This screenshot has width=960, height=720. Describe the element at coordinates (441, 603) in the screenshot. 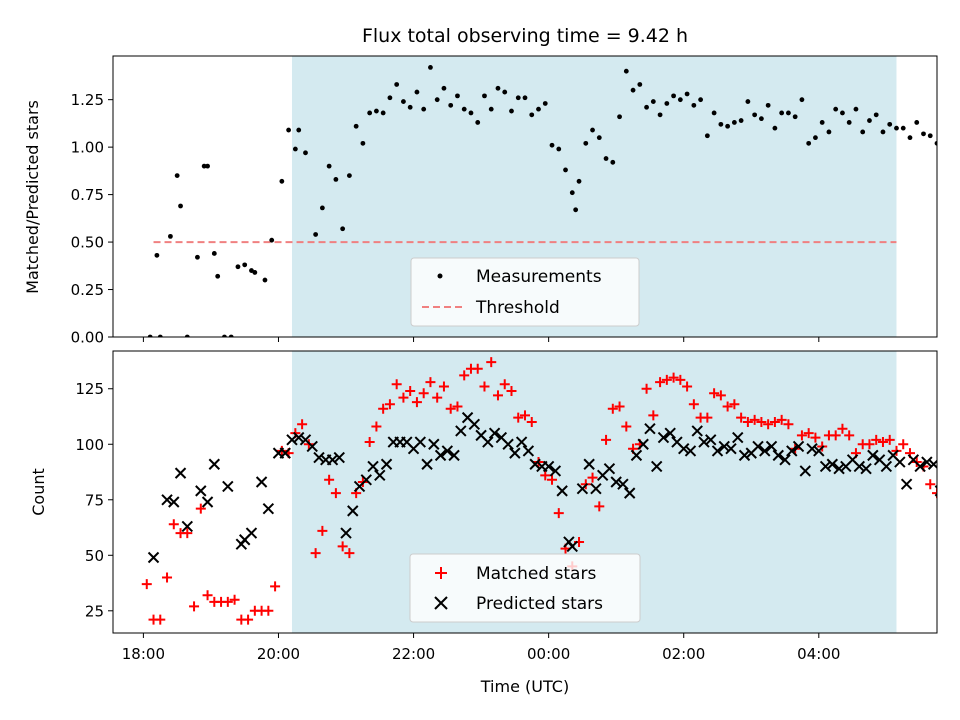

I see `legend-predicted-marker` at that location.